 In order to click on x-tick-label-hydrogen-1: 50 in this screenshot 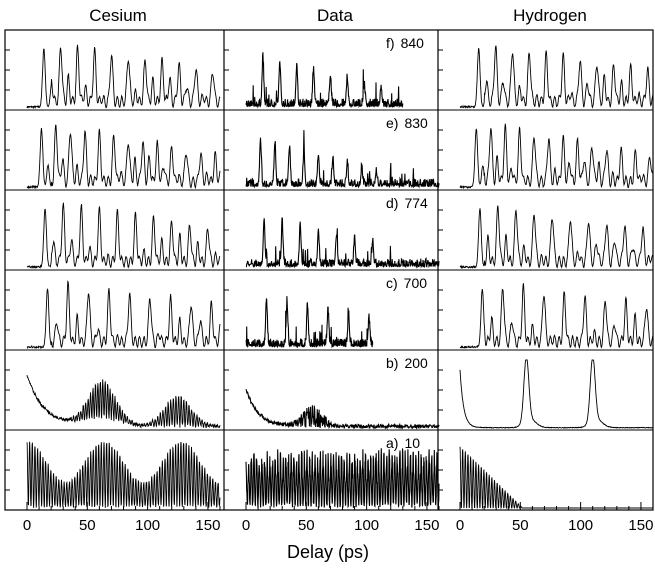, I will do `click(520, 525)`.